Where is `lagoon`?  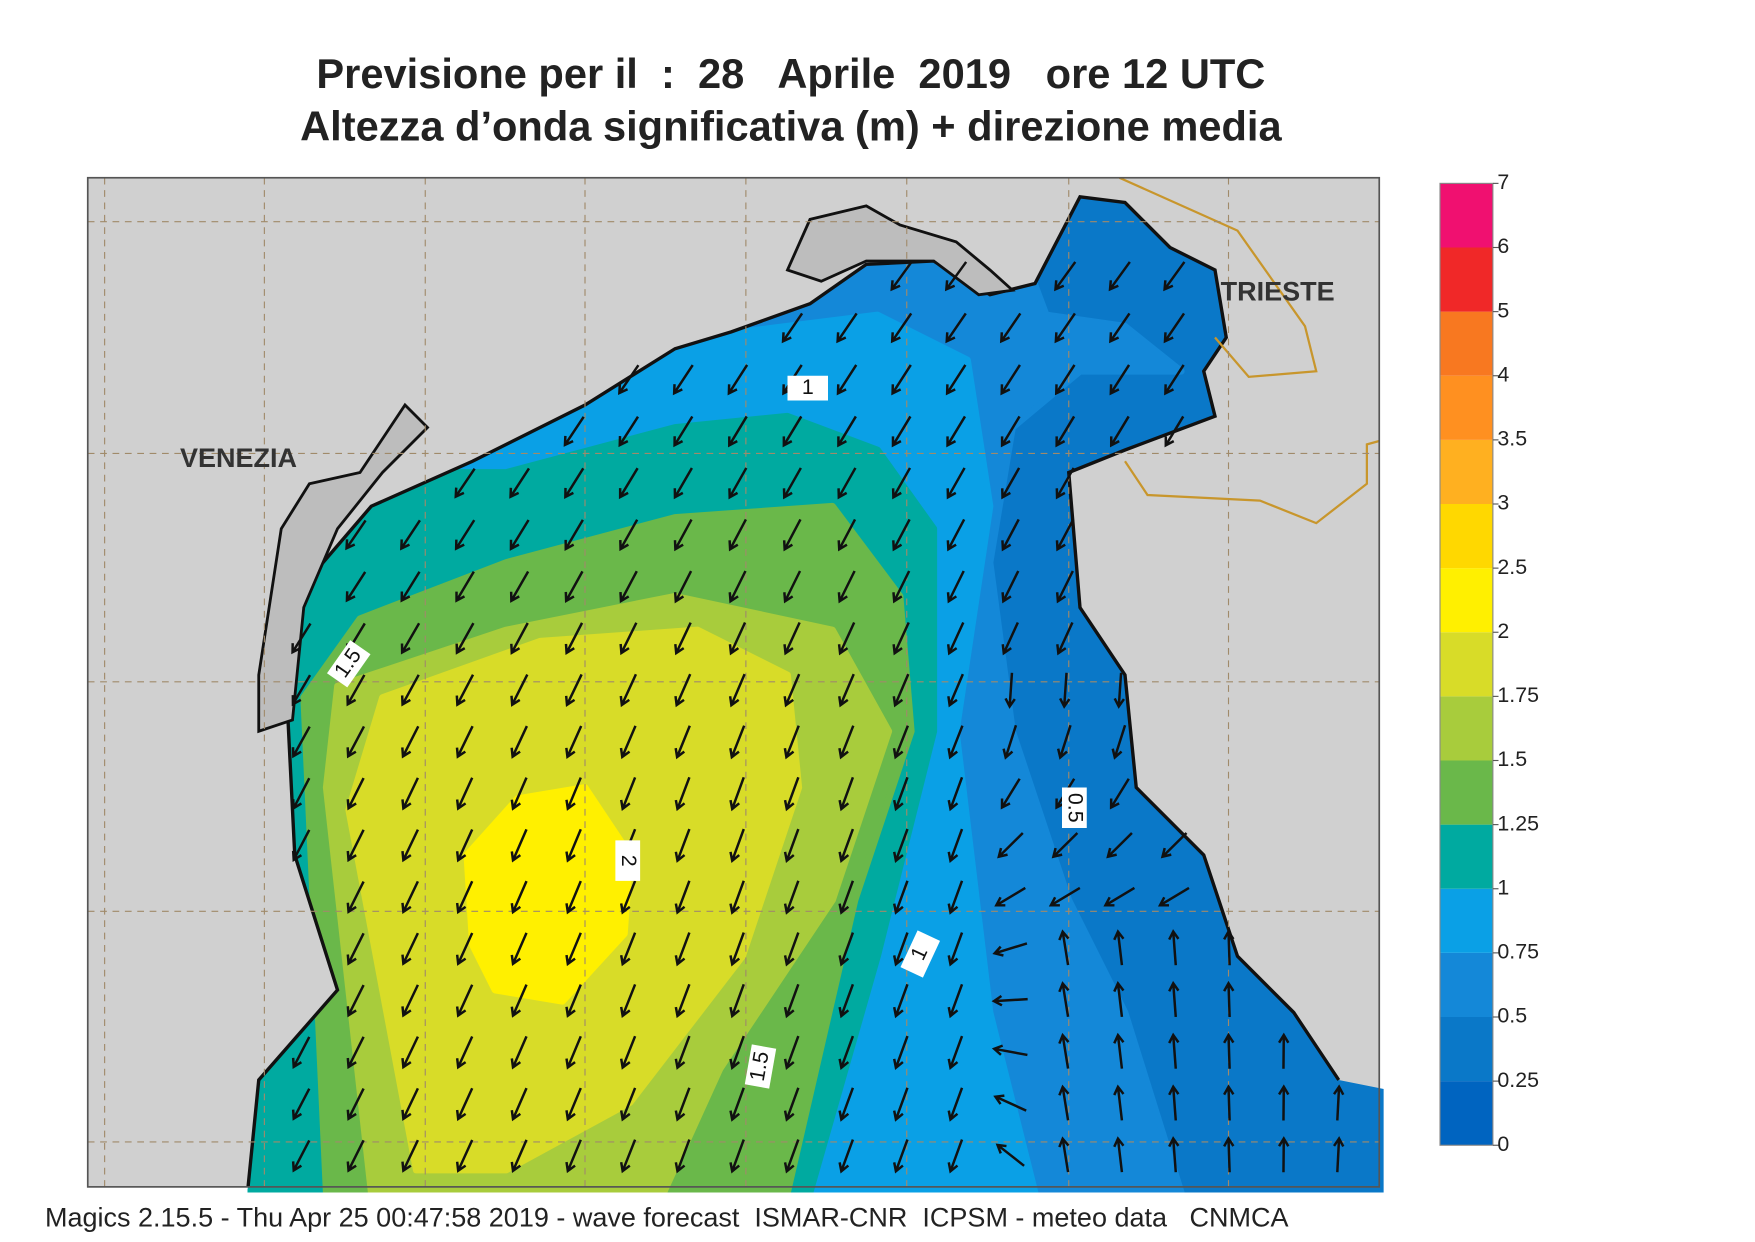 lagoon is located at coordinates (343, 568).